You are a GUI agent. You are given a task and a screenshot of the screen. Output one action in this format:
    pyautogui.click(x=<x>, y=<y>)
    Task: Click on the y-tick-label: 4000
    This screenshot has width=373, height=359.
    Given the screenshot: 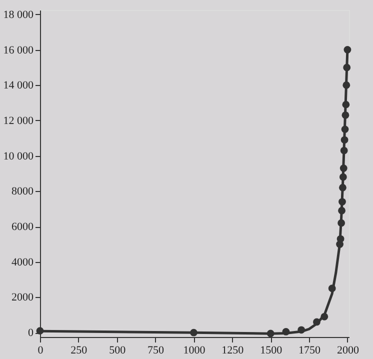 What is the action you would take?
    pyautogui.click(x=23, y=262)
    